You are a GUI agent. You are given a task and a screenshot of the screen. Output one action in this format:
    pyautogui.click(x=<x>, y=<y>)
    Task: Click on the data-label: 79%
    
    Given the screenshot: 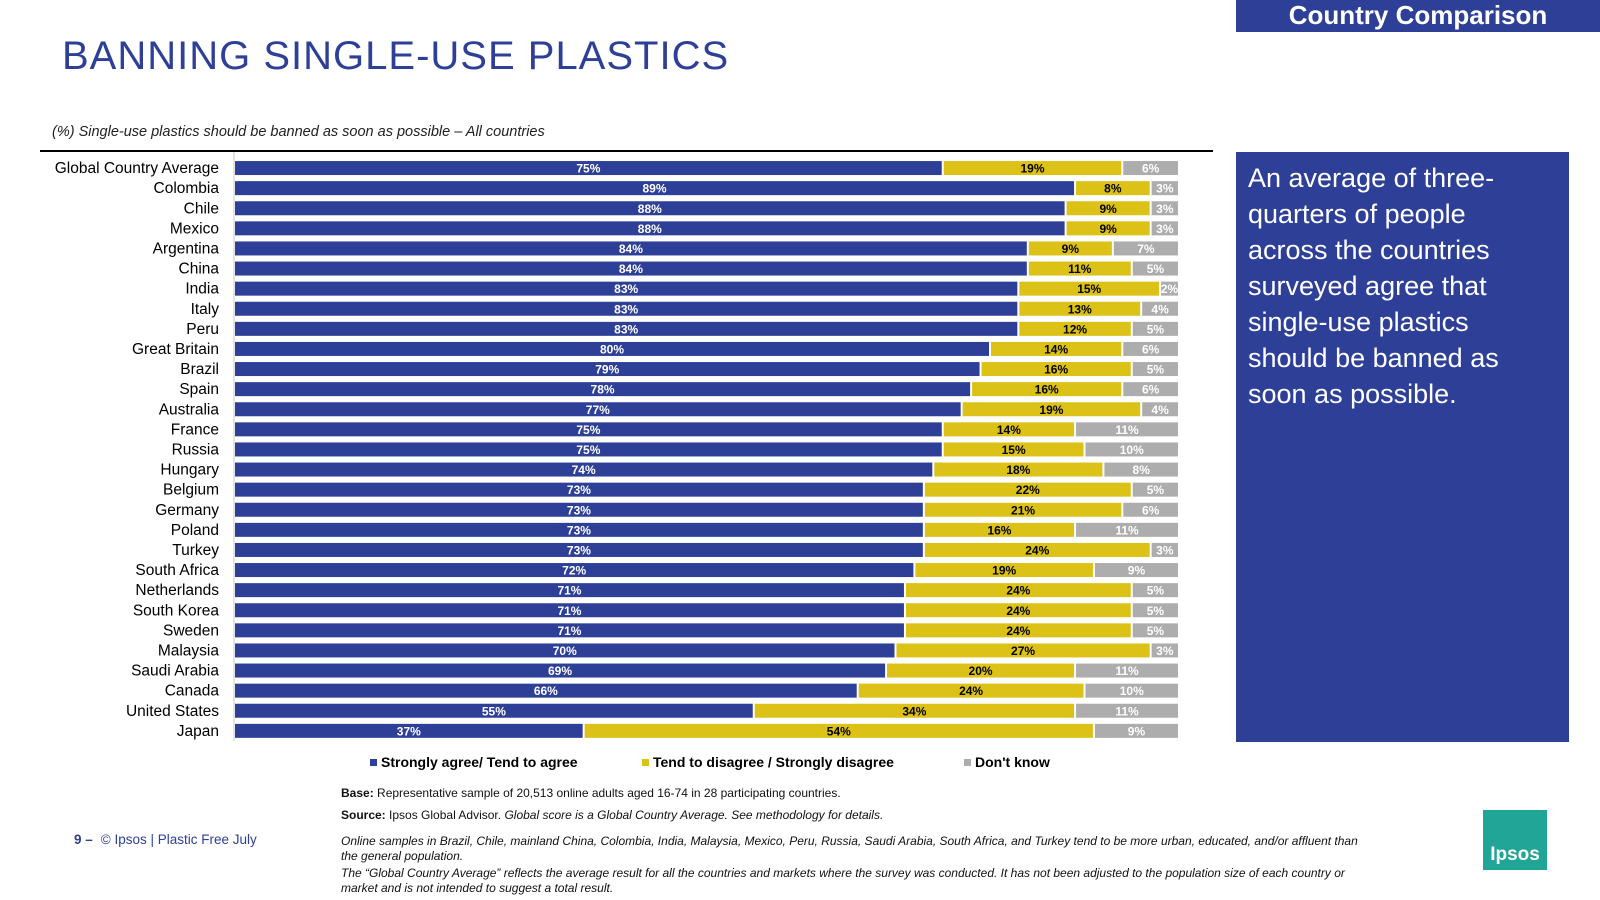 What is the action you would take?
    pyautogui.click(x=607, y=370)
    